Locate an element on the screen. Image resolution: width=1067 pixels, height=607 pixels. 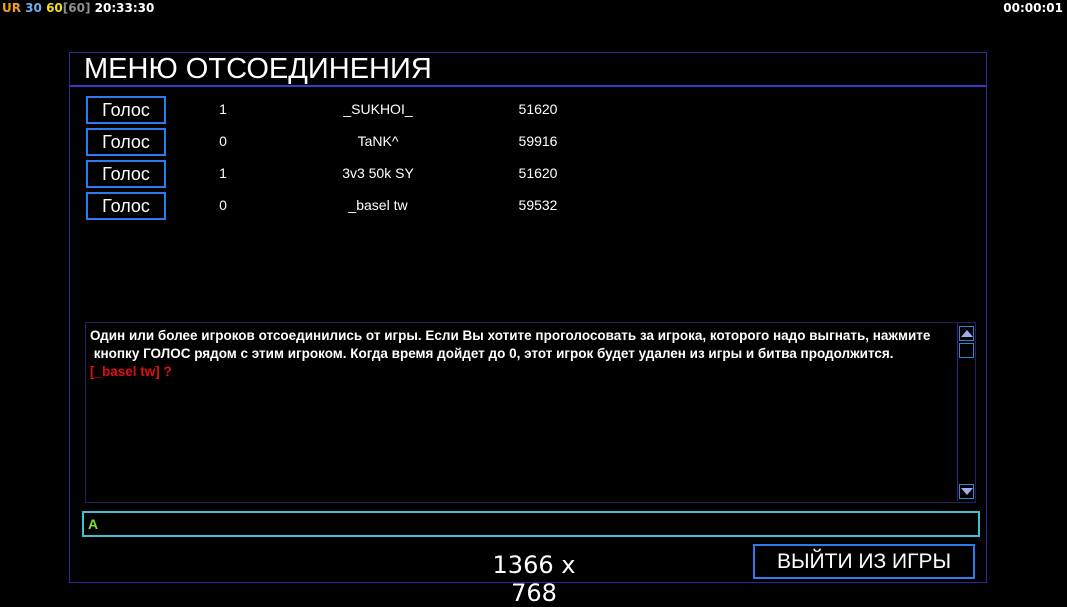
page-title: МЕНЮ ОТСОЕДИНЕНИЯ is located at coordinates (258, 69).